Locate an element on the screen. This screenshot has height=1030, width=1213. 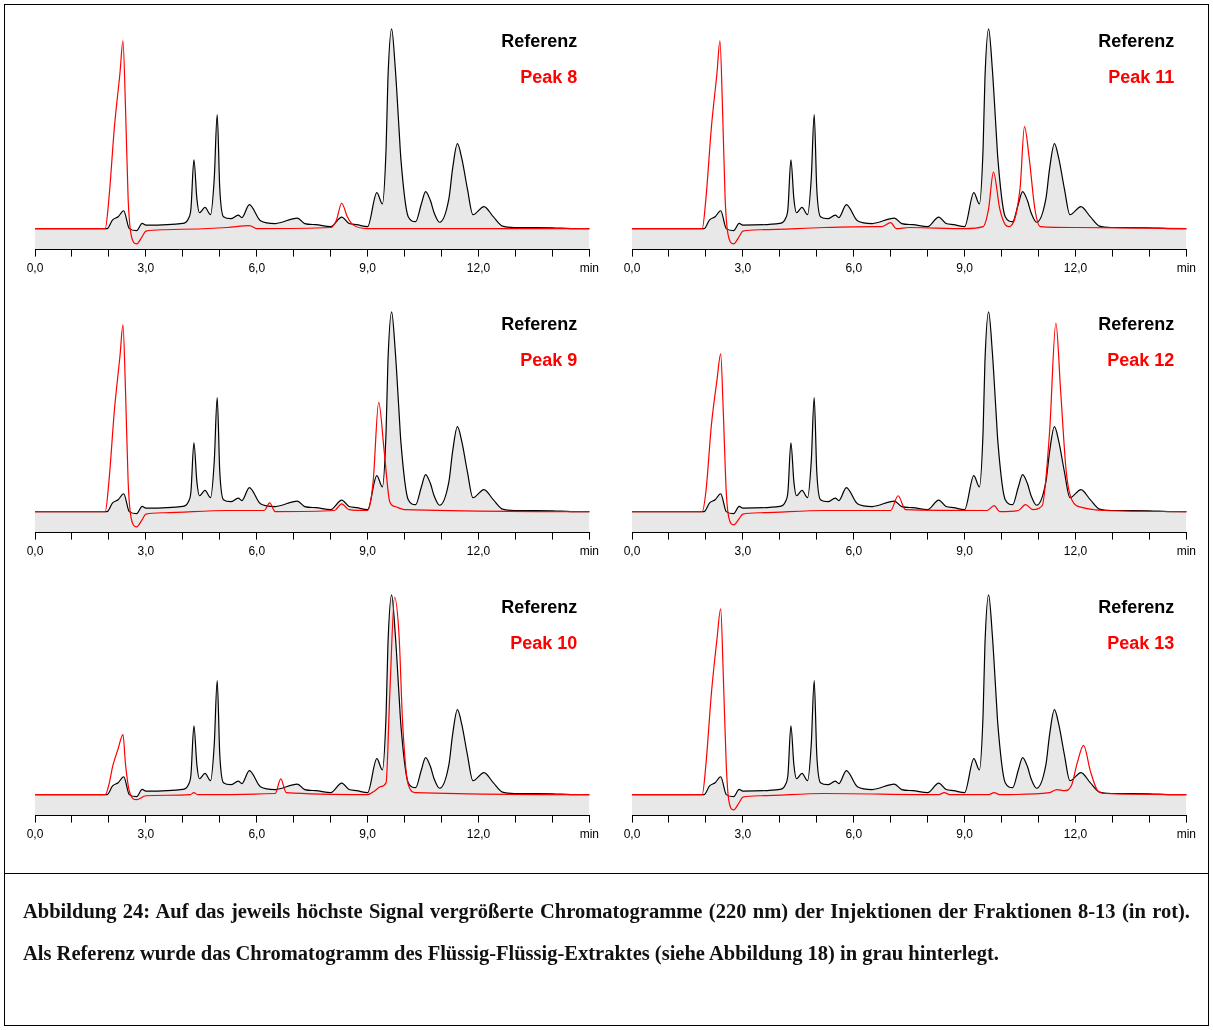
text: Abbildung 24: Auf das jeweils höchste Signal vergrößerte Chromatogramme (220 nm) der Injektionen der Fraktionen 8-13 (in rot). Als Referenz wurde das Chromatogramm des Flüssig-Flüssig-Extraktes (siehe Abbildung 18) in grau hinterlegt. is located at coordinates (606, 949).